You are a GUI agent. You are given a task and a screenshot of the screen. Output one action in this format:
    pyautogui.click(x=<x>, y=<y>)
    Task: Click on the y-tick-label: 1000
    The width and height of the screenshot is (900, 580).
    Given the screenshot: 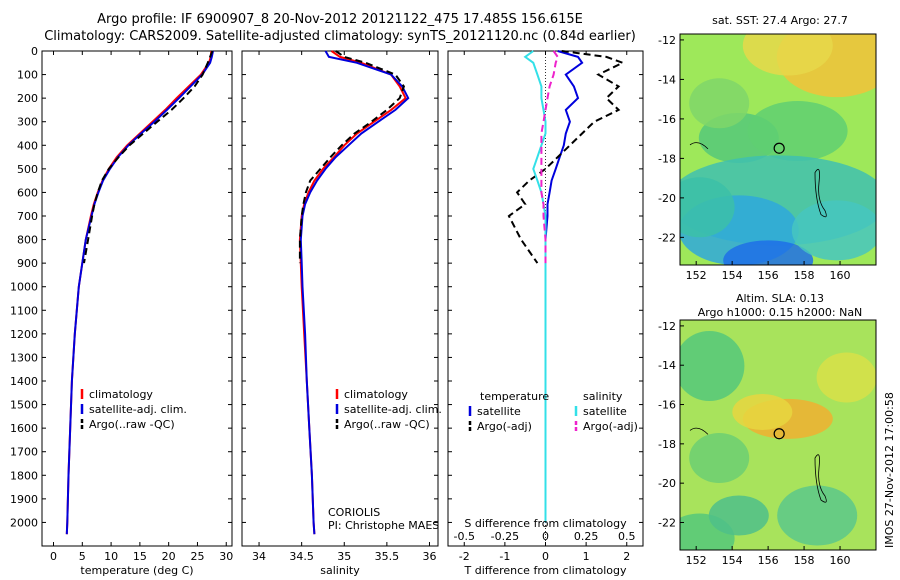 What is the action you would take?
    pyautogui.click(x=24, y=287)
    